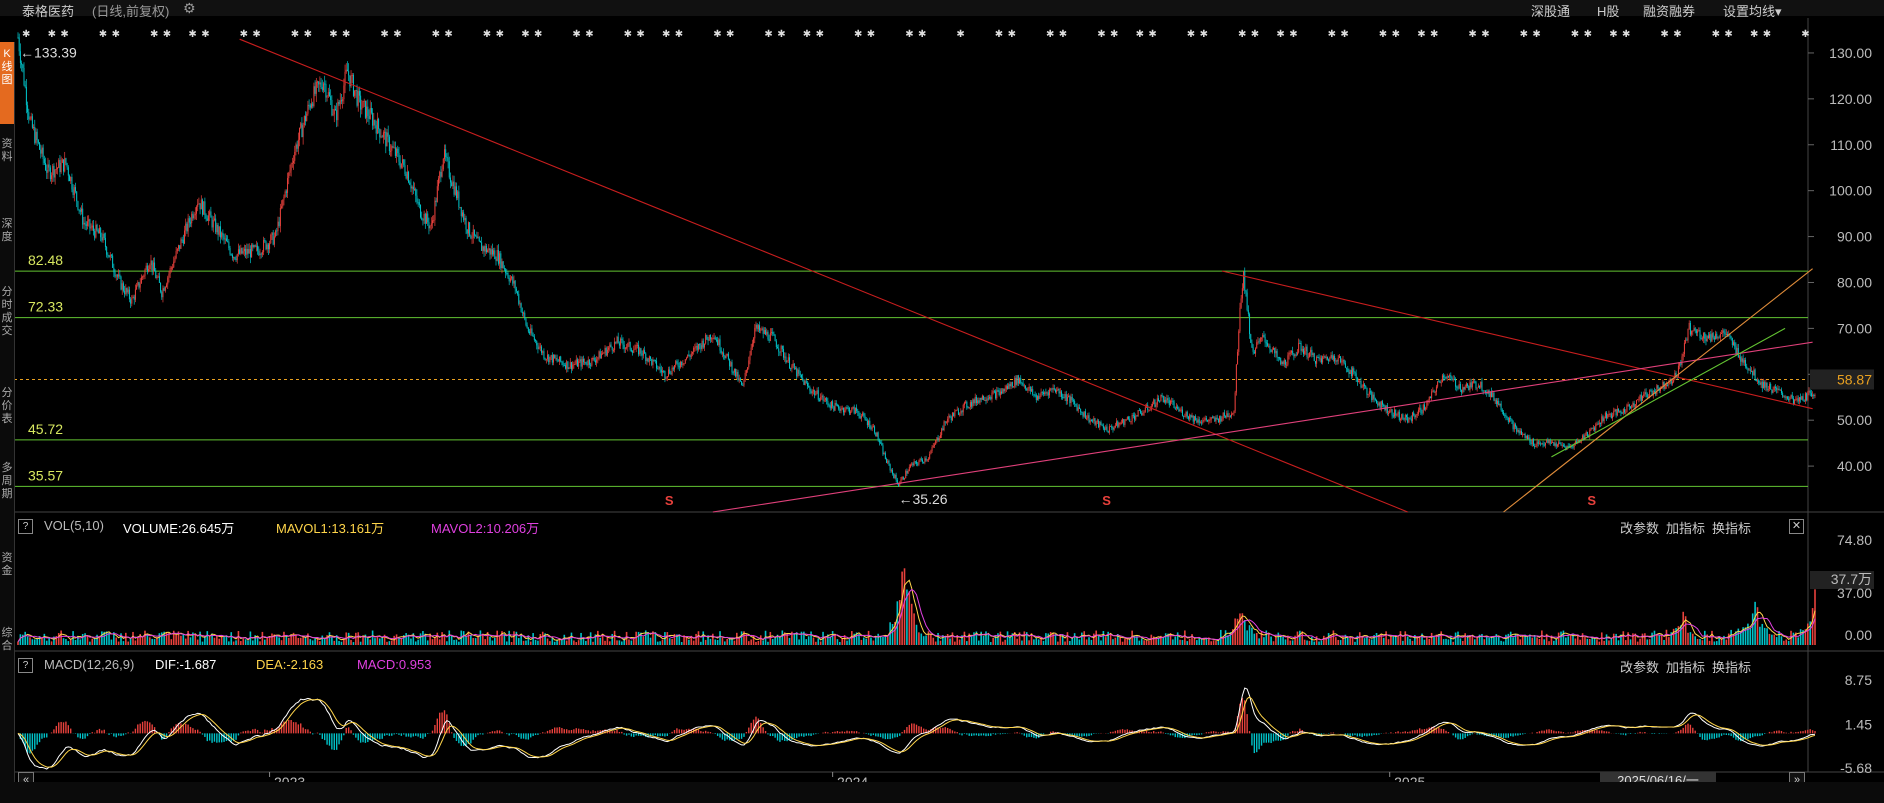 This screenshot has width=1884, height=803. I want to click on left-tab-funds: 资金, so click(7, 564).